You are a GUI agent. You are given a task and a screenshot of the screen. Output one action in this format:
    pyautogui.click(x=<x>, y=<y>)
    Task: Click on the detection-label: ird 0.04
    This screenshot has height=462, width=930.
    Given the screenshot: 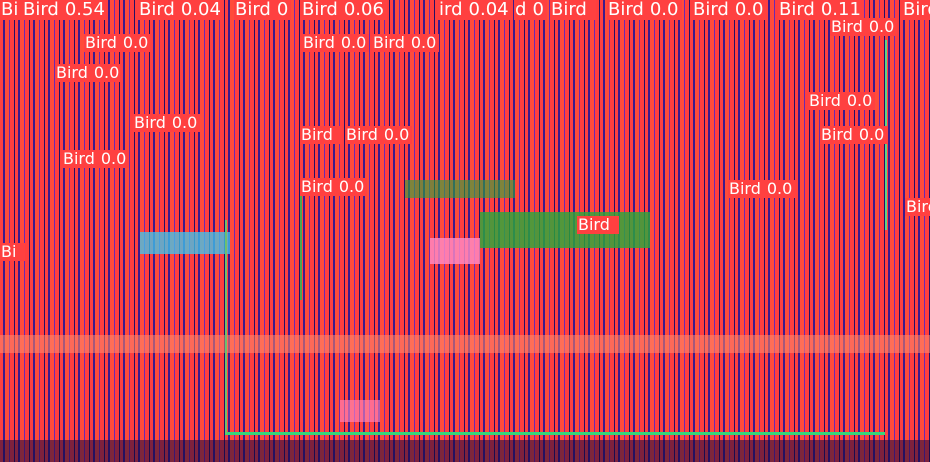 What is the action you would take?
    pyautogui.click(x=475, y=10)
    